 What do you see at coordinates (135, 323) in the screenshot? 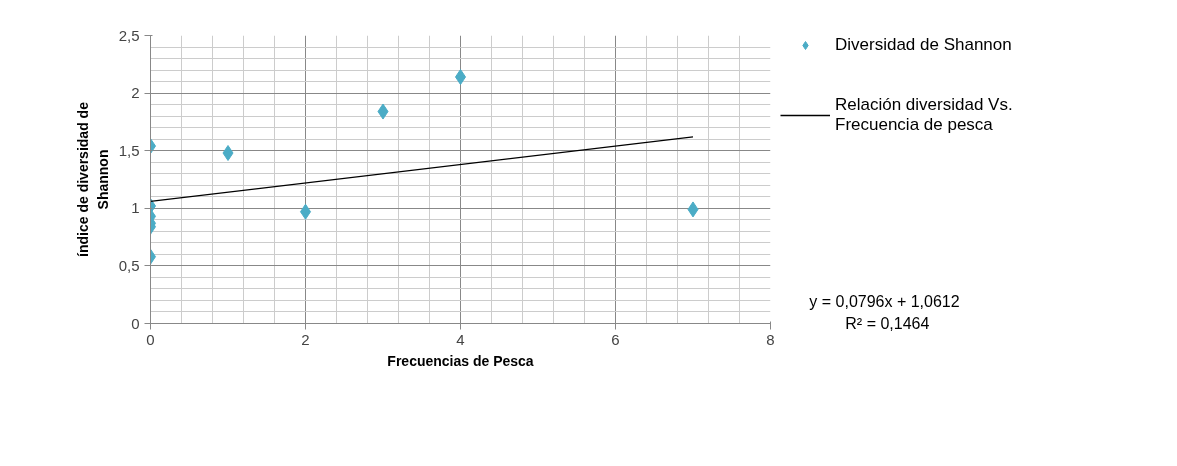
I see `y-tick-label: 0` at bounding box center [135, 323].